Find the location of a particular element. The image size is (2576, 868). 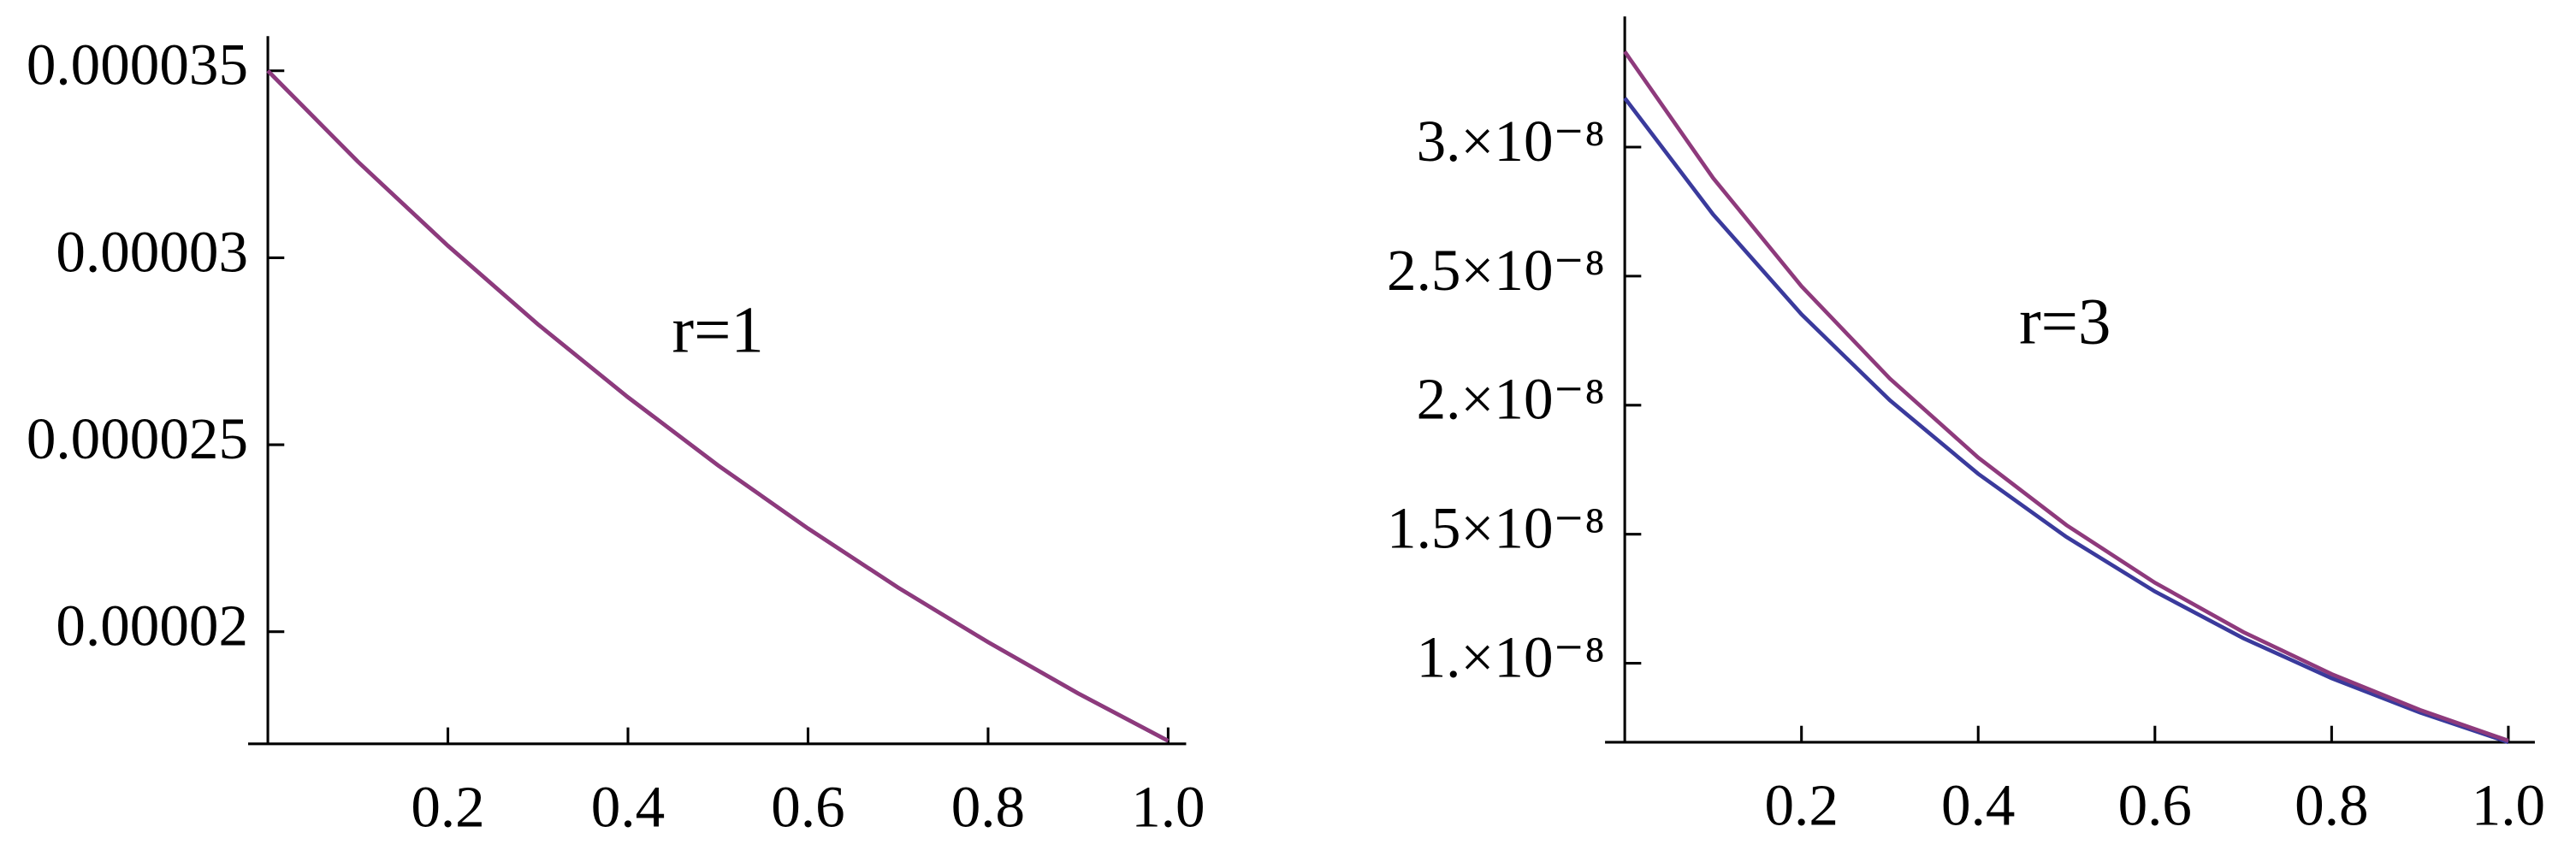

y-tick-label: 1.5×10⁻⁸ is located at coordinates (1496, 528).